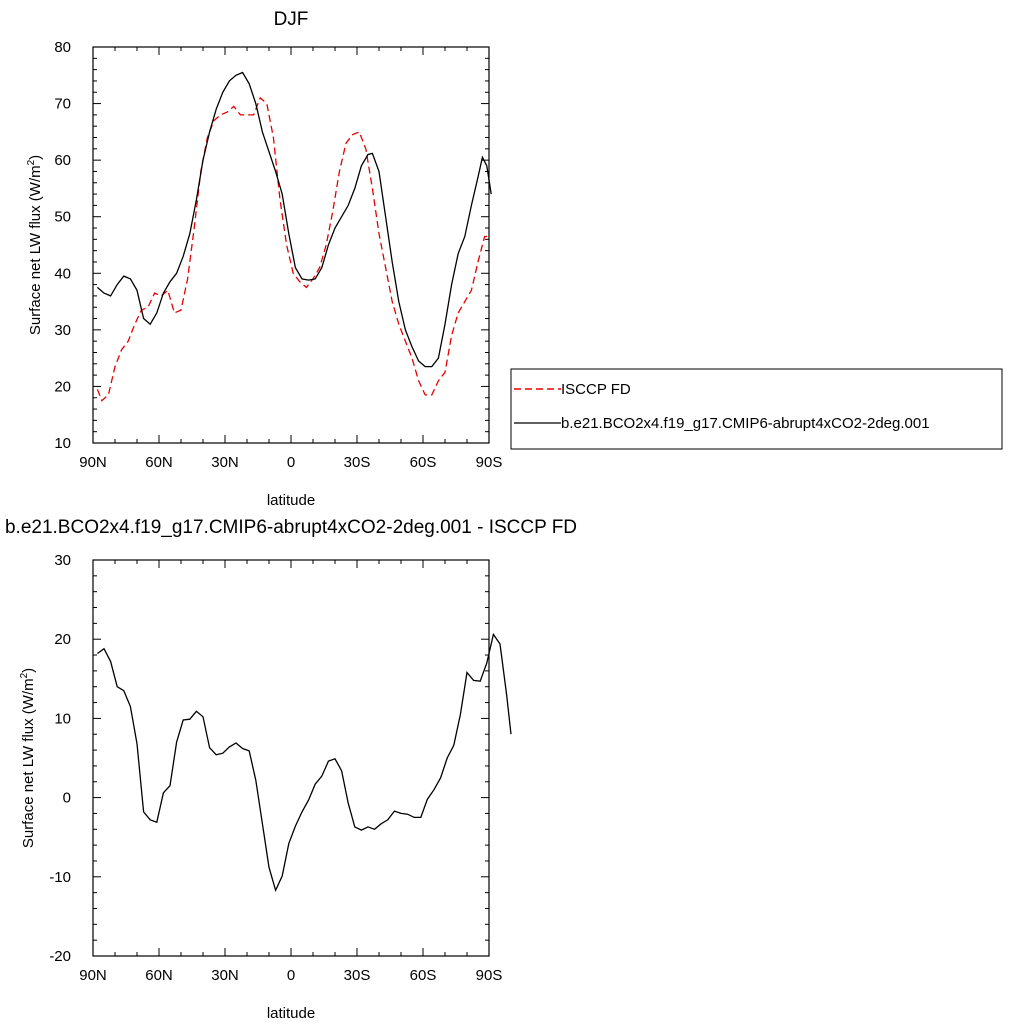 The image size is (1024, 1024). Describe the element at coordinates (62, 639) in the screenshot. I see `bottom-chart-ytick-label: 20` at that location.